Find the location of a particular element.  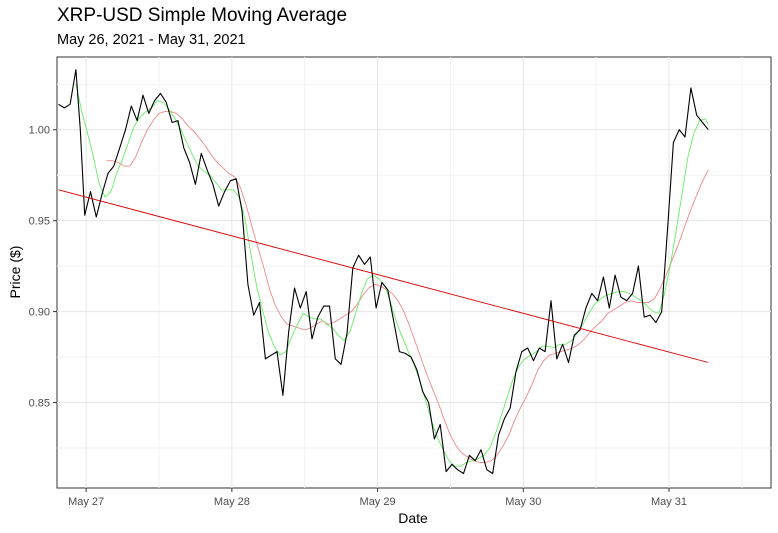

y-tick-label: 0.90 is located at coordinates (39, 313).